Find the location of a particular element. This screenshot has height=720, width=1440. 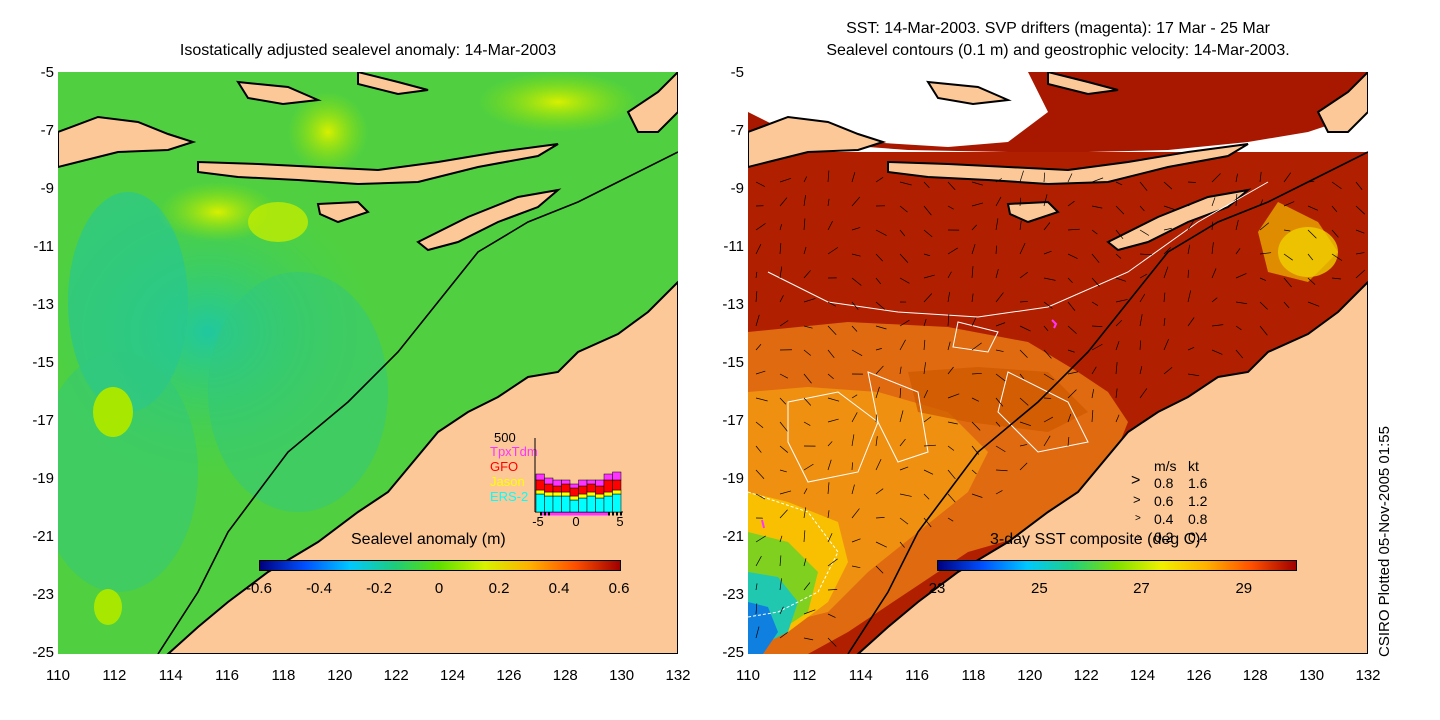

sumba-island is located at coordinates (343, 212).